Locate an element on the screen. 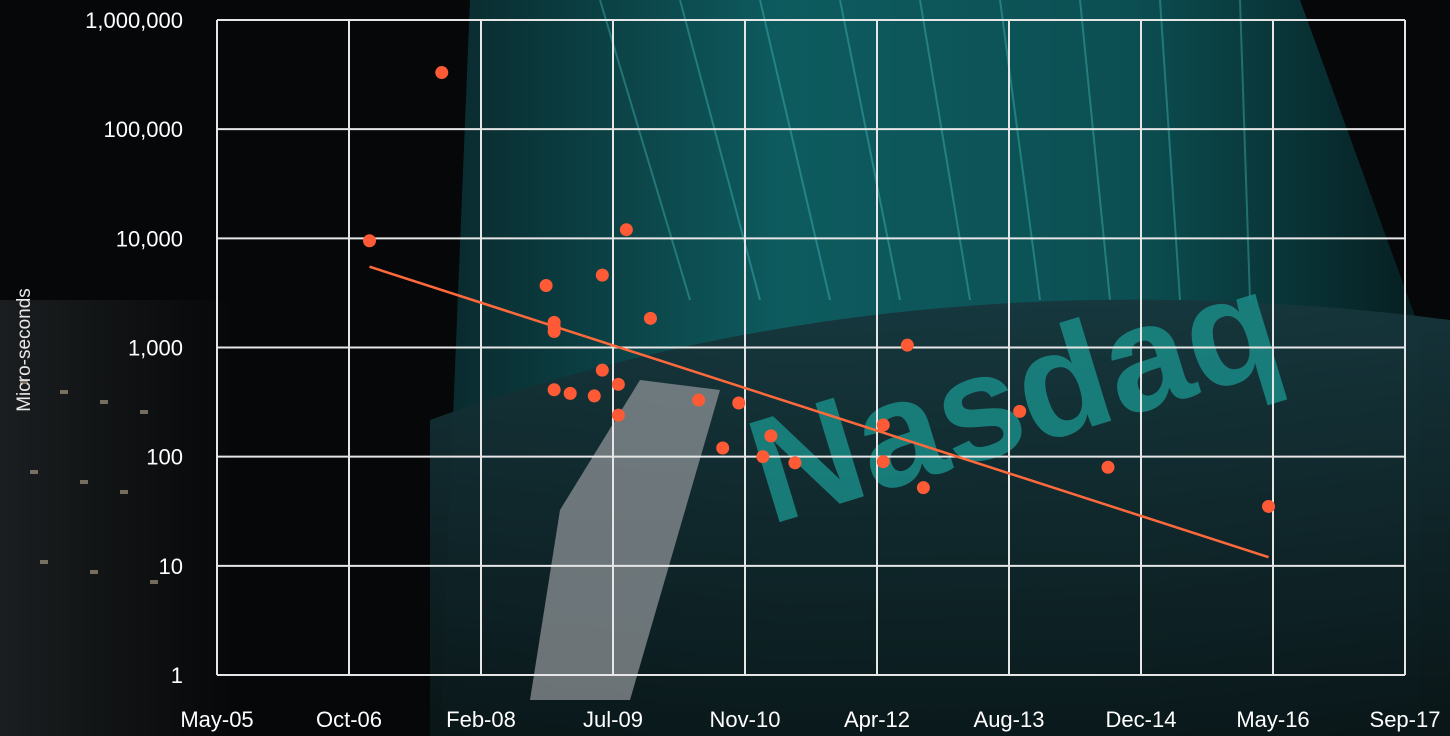 The width and height of the screenshot is (1450, 736). x-tick-label: Apr-12 is located at coordinates (877, 719).